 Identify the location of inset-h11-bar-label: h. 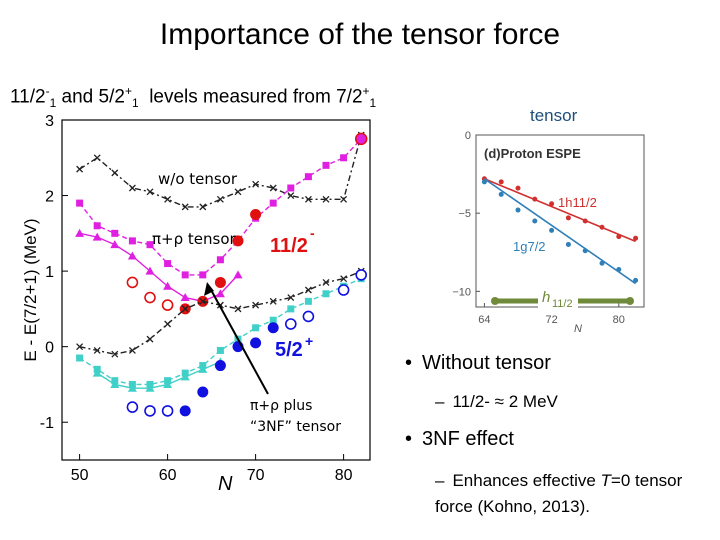
(546, 297).